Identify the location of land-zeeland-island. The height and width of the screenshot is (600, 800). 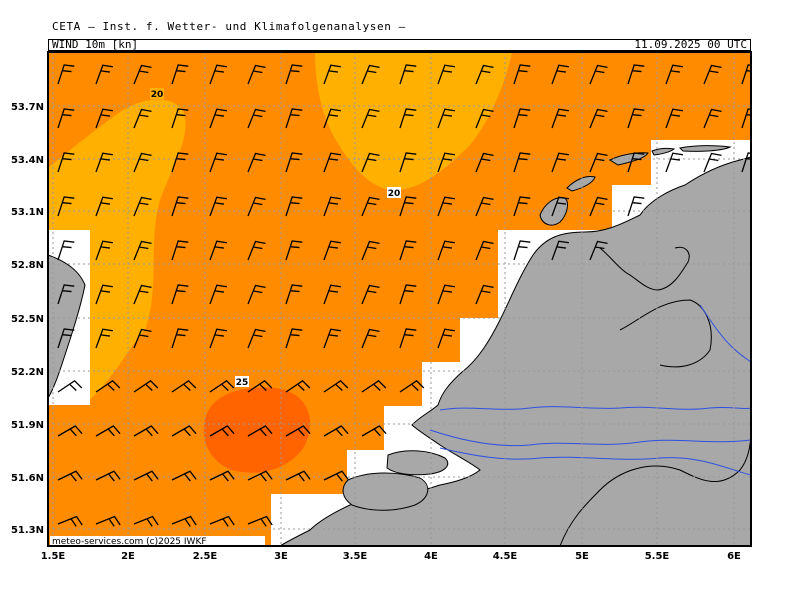
(385, 491).